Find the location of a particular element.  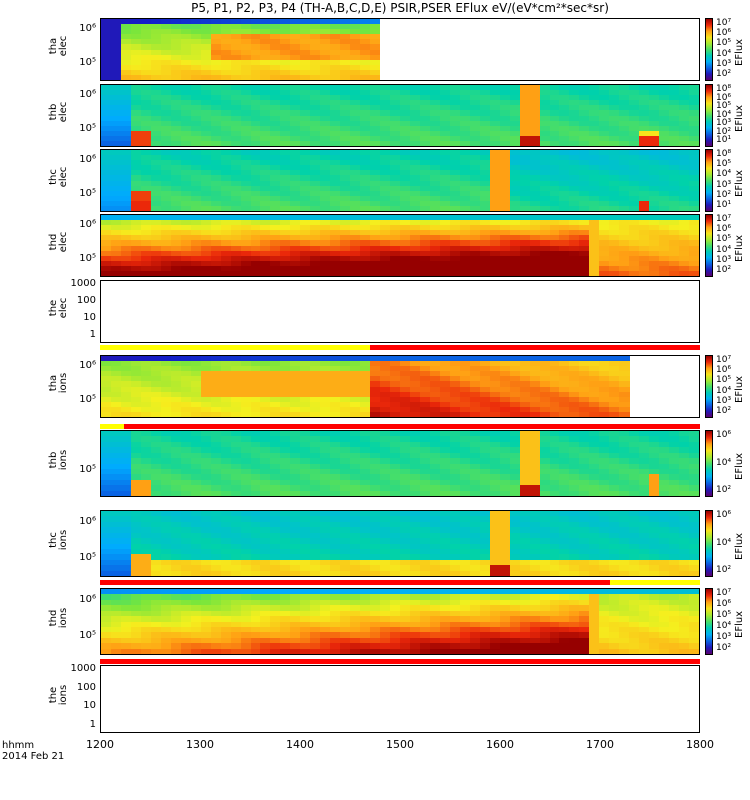

ylabel-thd-elec: thd elec is located at coordinates (58, 242).